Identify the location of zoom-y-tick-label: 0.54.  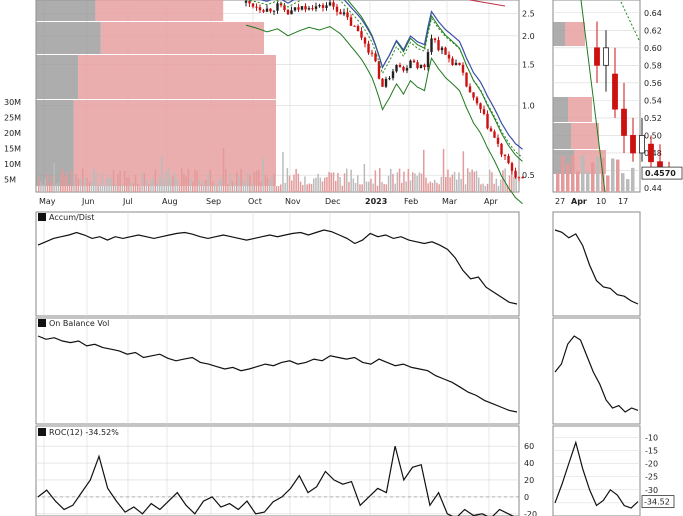
(653, 100).